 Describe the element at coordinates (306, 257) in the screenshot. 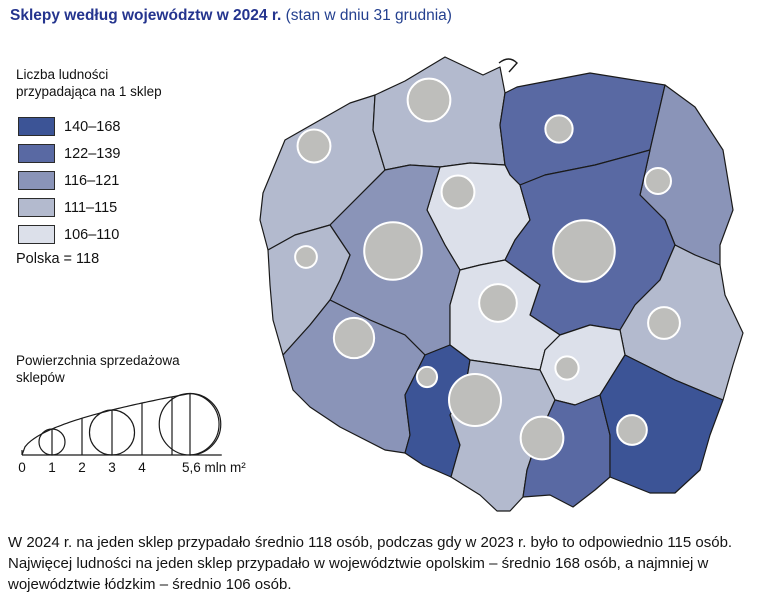

I see `sales-area-circle-lubuskie` at that location.